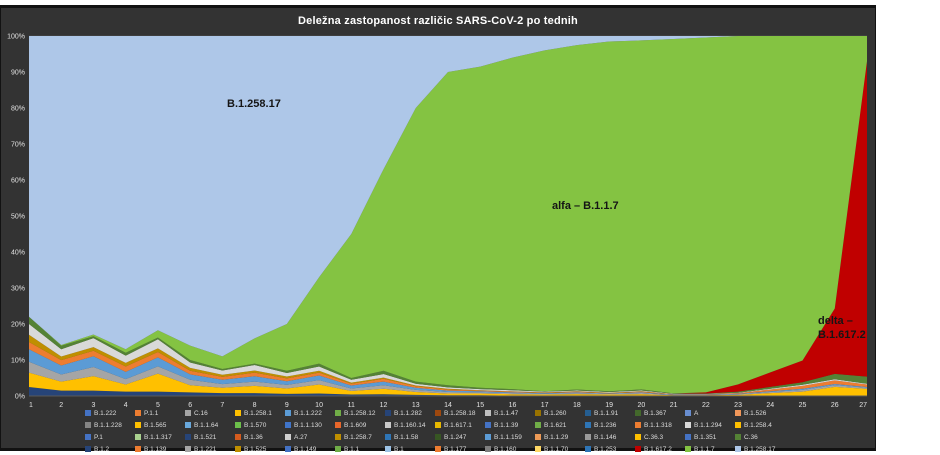  I want to click on legend-item: B.1.1.91, so click(610, 413).